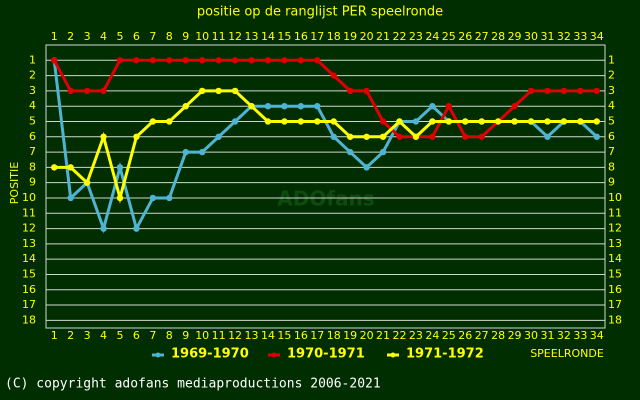 Image resolution: width=640 pixels, height=400 pixels. Describe the element at coordinates (615, 212) in the screenshot. I see `y-tick-label-right: 11` at that location.